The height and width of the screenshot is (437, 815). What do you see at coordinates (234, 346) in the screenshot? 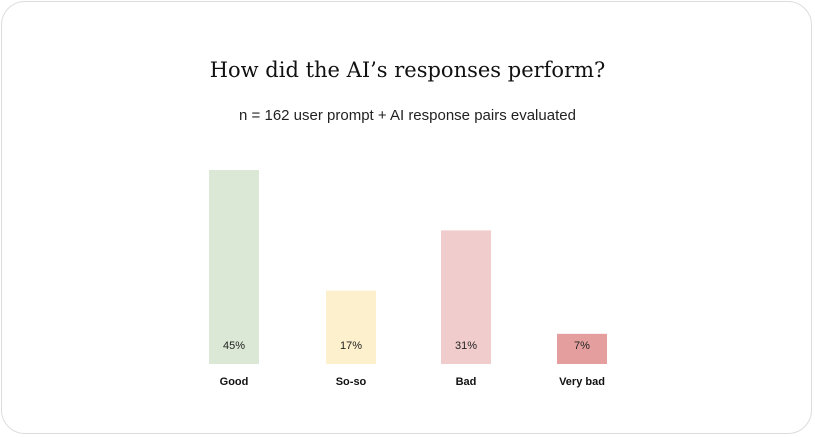
I see `value-label-good: 45%` at bounding box center [234, 346].